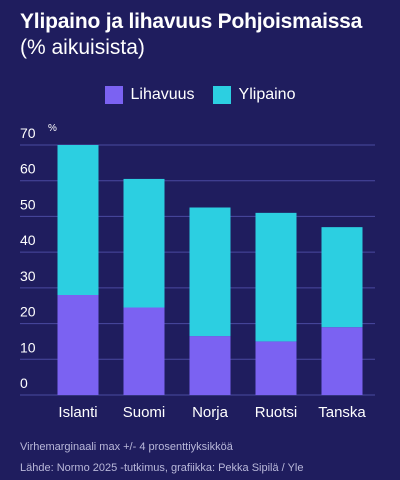 The height and width of the screenshot is (480, 400). Describe the element at coordinates (210, 412) in the screenshot. I see `x-tick-label-norja: Norja` at that location.